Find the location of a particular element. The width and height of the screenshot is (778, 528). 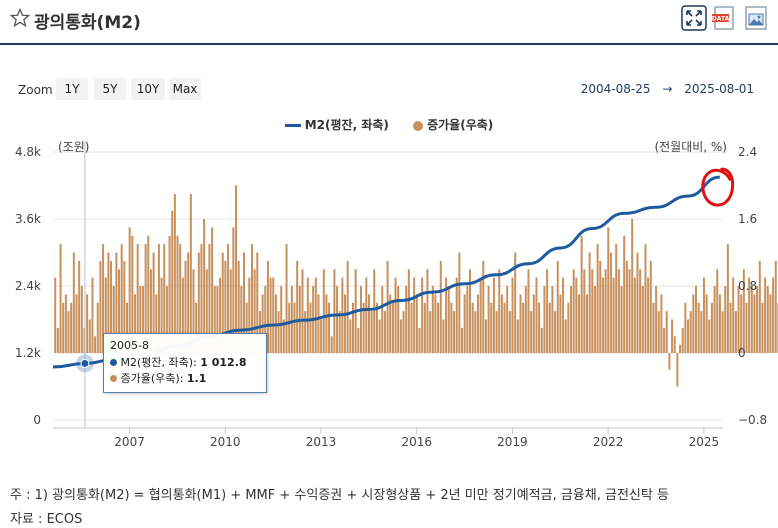

left-tick-label: 1.2k is located at coordinates (28, 353).